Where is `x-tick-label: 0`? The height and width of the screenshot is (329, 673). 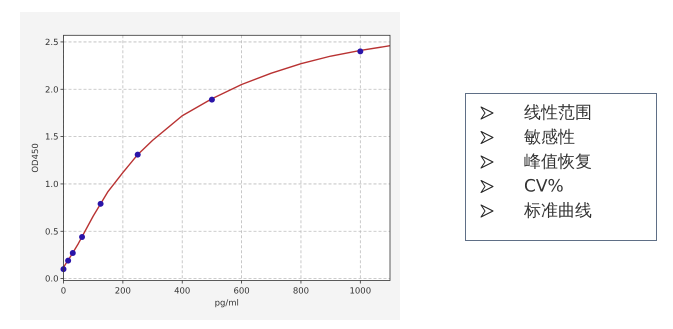 x-tick-label: 0 is located at coordinates (63, 291).